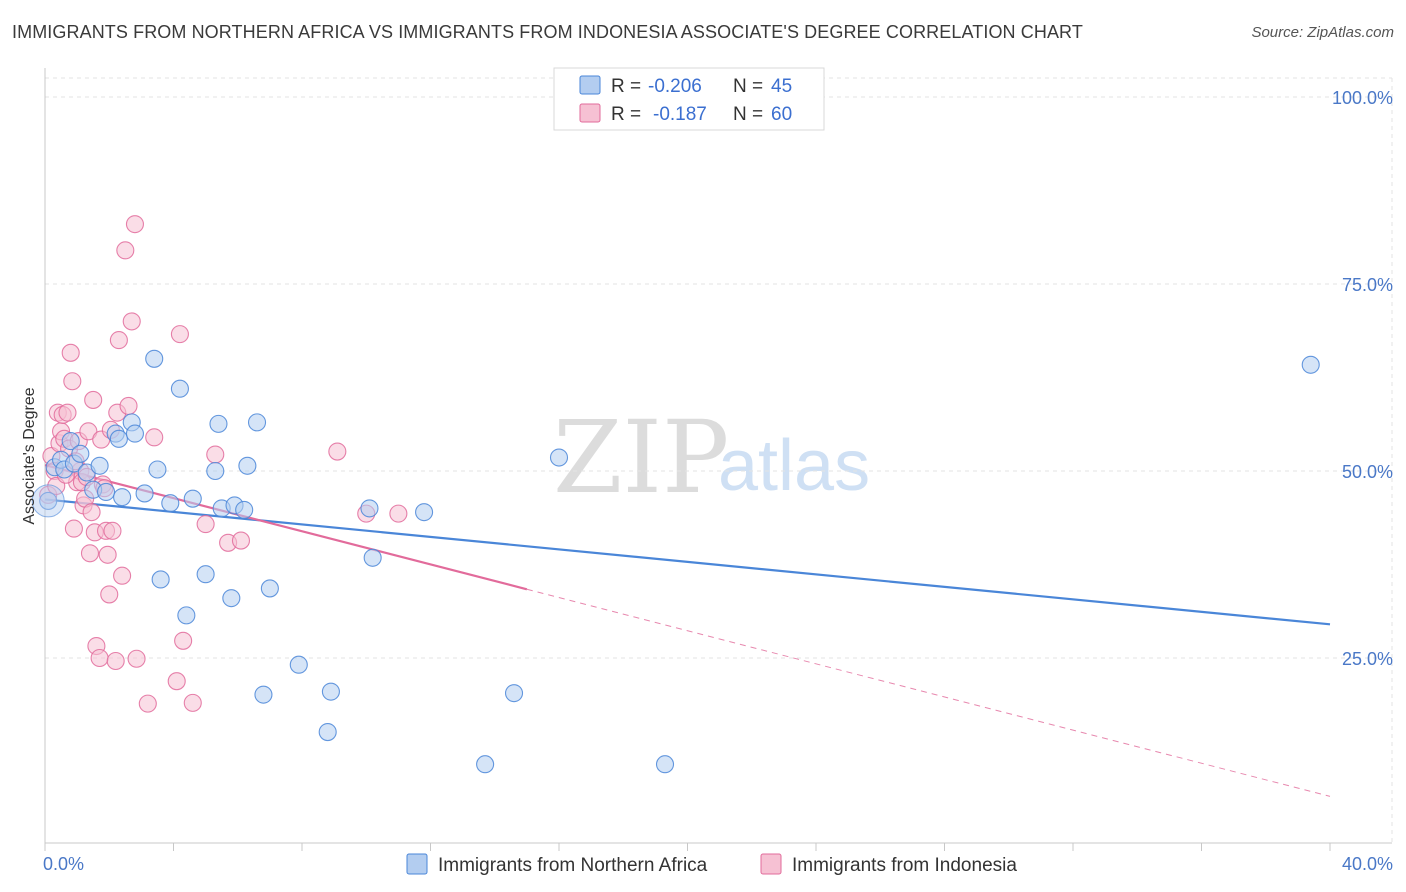  What do you see at coordinates (626, 86) in the screenshot?
I see `legend-r-label-blue: R =` at bounding box center [626, 86].